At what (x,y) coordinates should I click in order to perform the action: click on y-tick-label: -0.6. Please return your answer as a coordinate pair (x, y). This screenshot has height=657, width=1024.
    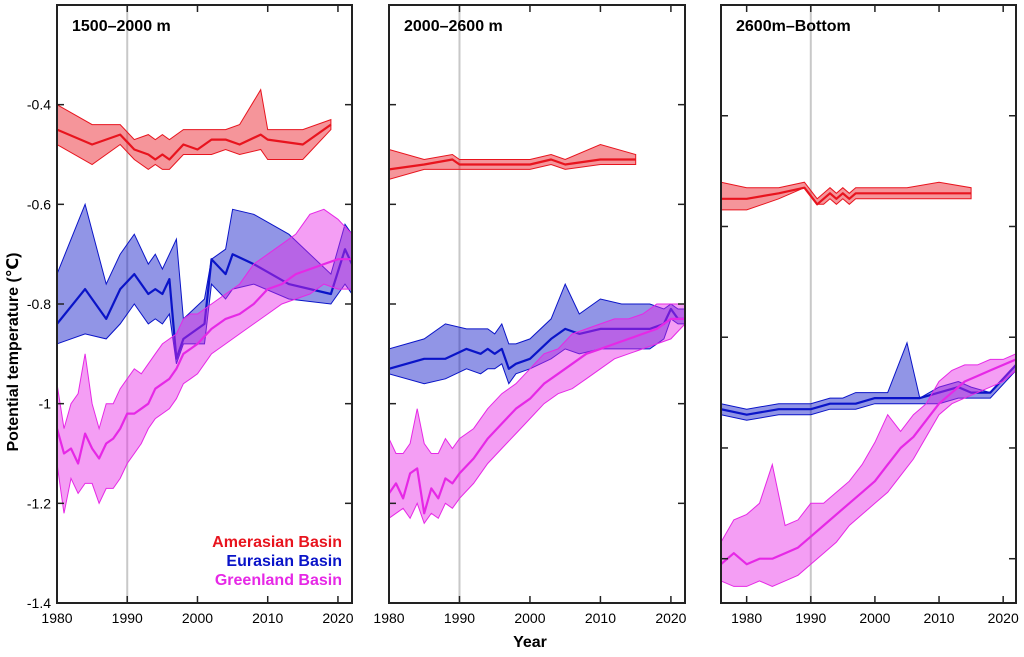
    Looking at the image, I should click on (39, 204).